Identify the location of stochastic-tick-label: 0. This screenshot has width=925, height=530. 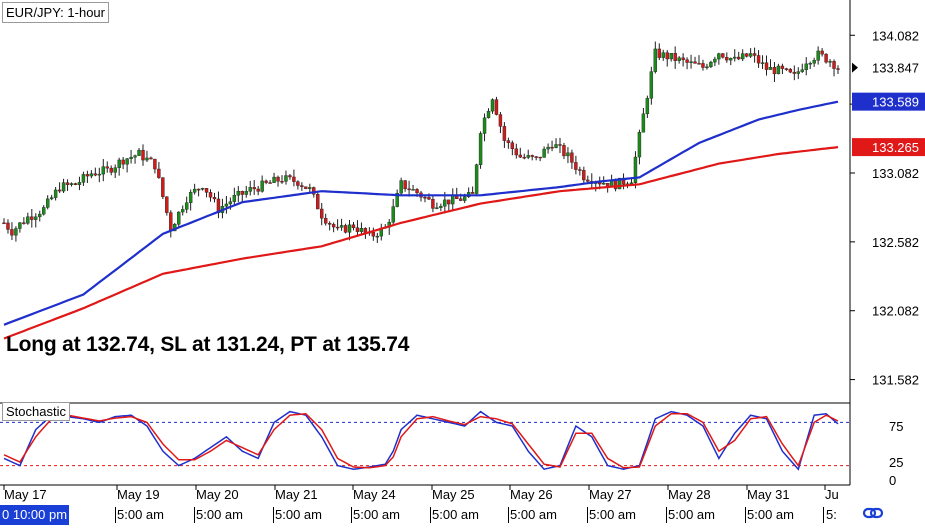
(892, 480).